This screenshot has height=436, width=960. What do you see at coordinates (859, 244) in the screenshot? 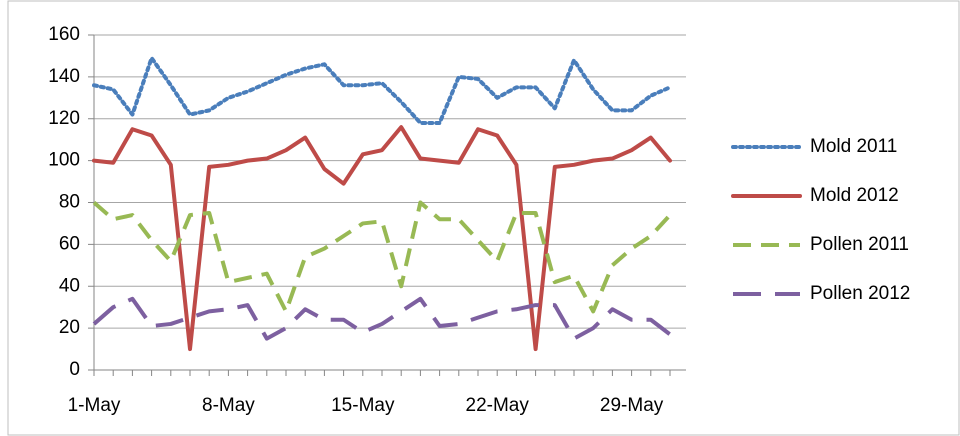
I see `legend-label: Pollen 2011` at bounding box center [859, 244].